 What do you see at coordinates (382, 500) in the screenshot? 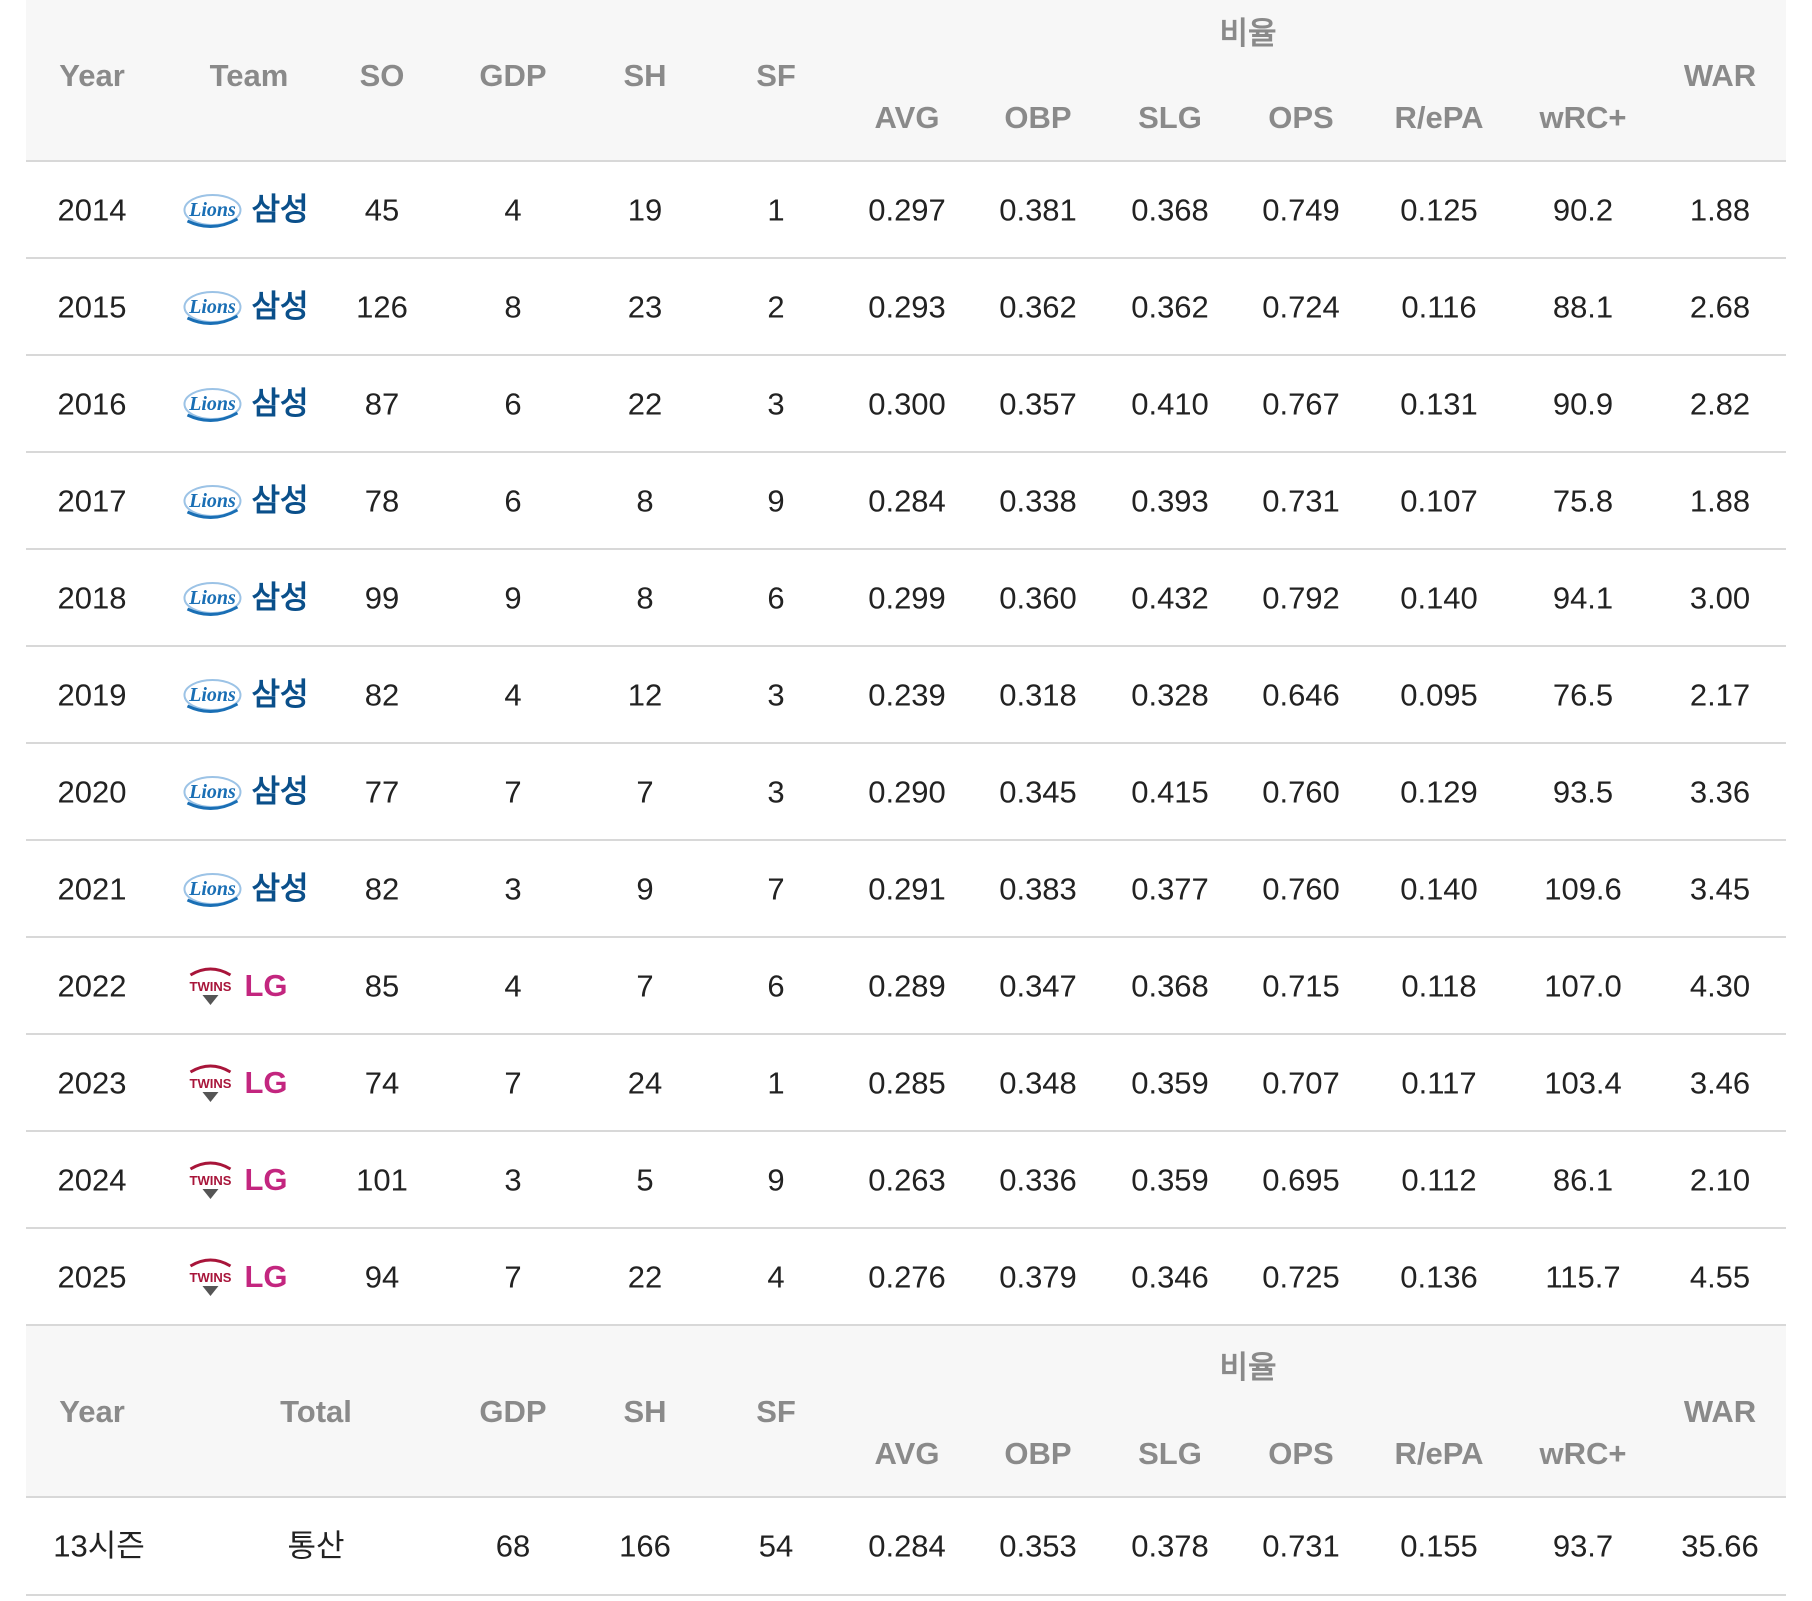
I see `cell-so: 78` at bounding box center [382, 500].